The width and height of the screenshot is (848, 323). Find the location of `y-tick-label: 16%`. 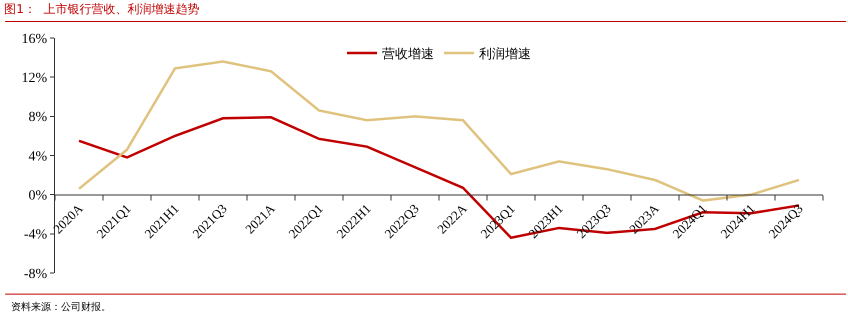

y-tick-label: 16% is located at coordinates (35, 39).